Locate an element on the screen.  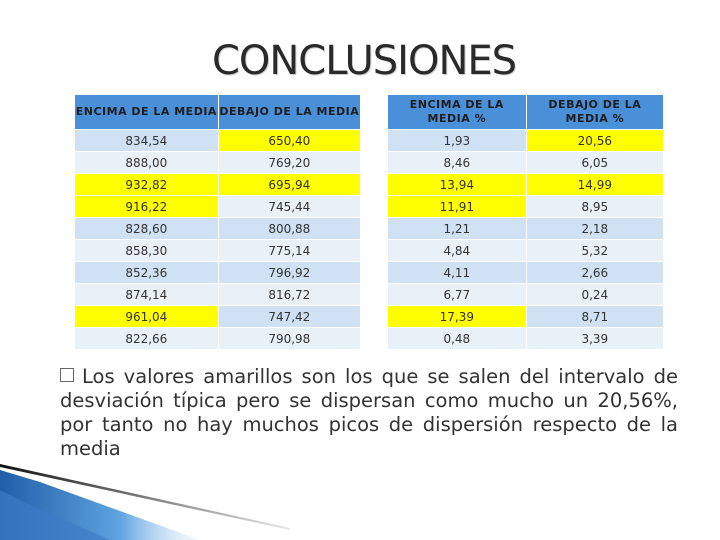
table-cell: 858,30 is located at coordinates (146, 250).